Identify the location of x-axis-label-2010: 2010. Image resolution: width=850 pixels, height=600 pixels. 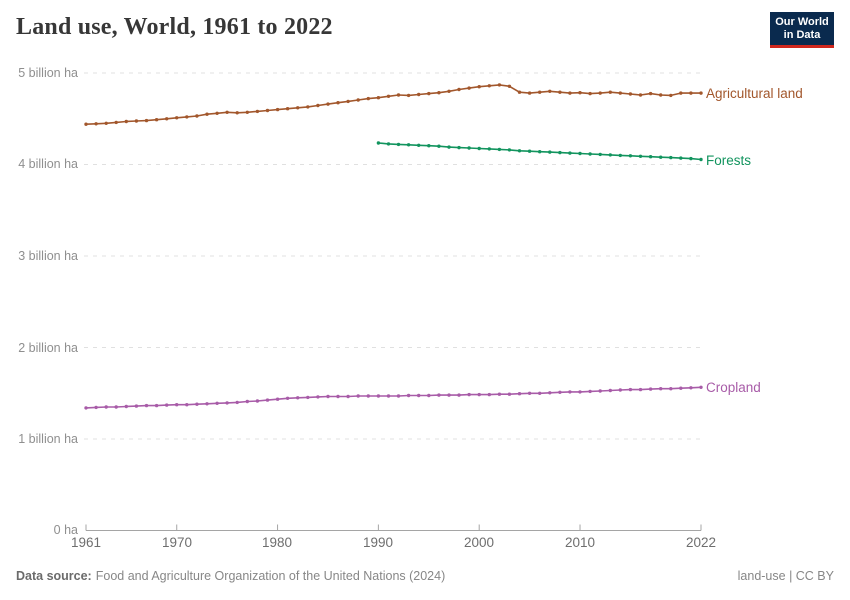
(580, 542).